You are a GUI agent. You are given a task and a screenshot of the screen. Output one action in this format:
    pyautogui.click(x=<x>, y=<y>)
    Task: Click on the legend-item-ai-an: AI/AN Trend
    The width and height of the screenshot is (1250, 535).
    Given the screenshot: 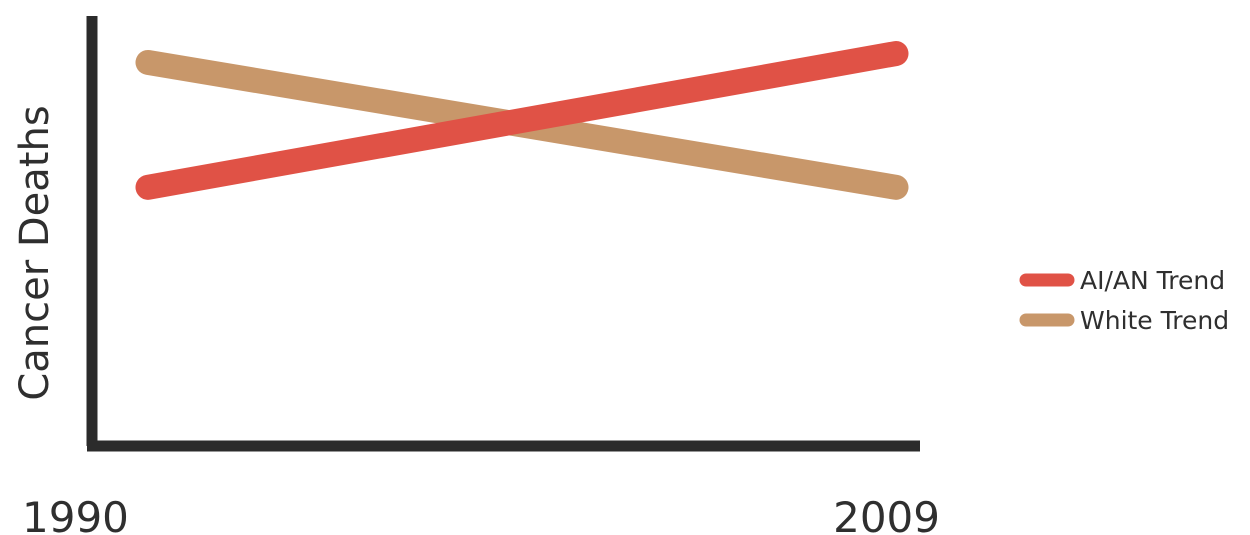 What is the action you would take?
    pyautogui.click(x=1122, y=280)
    